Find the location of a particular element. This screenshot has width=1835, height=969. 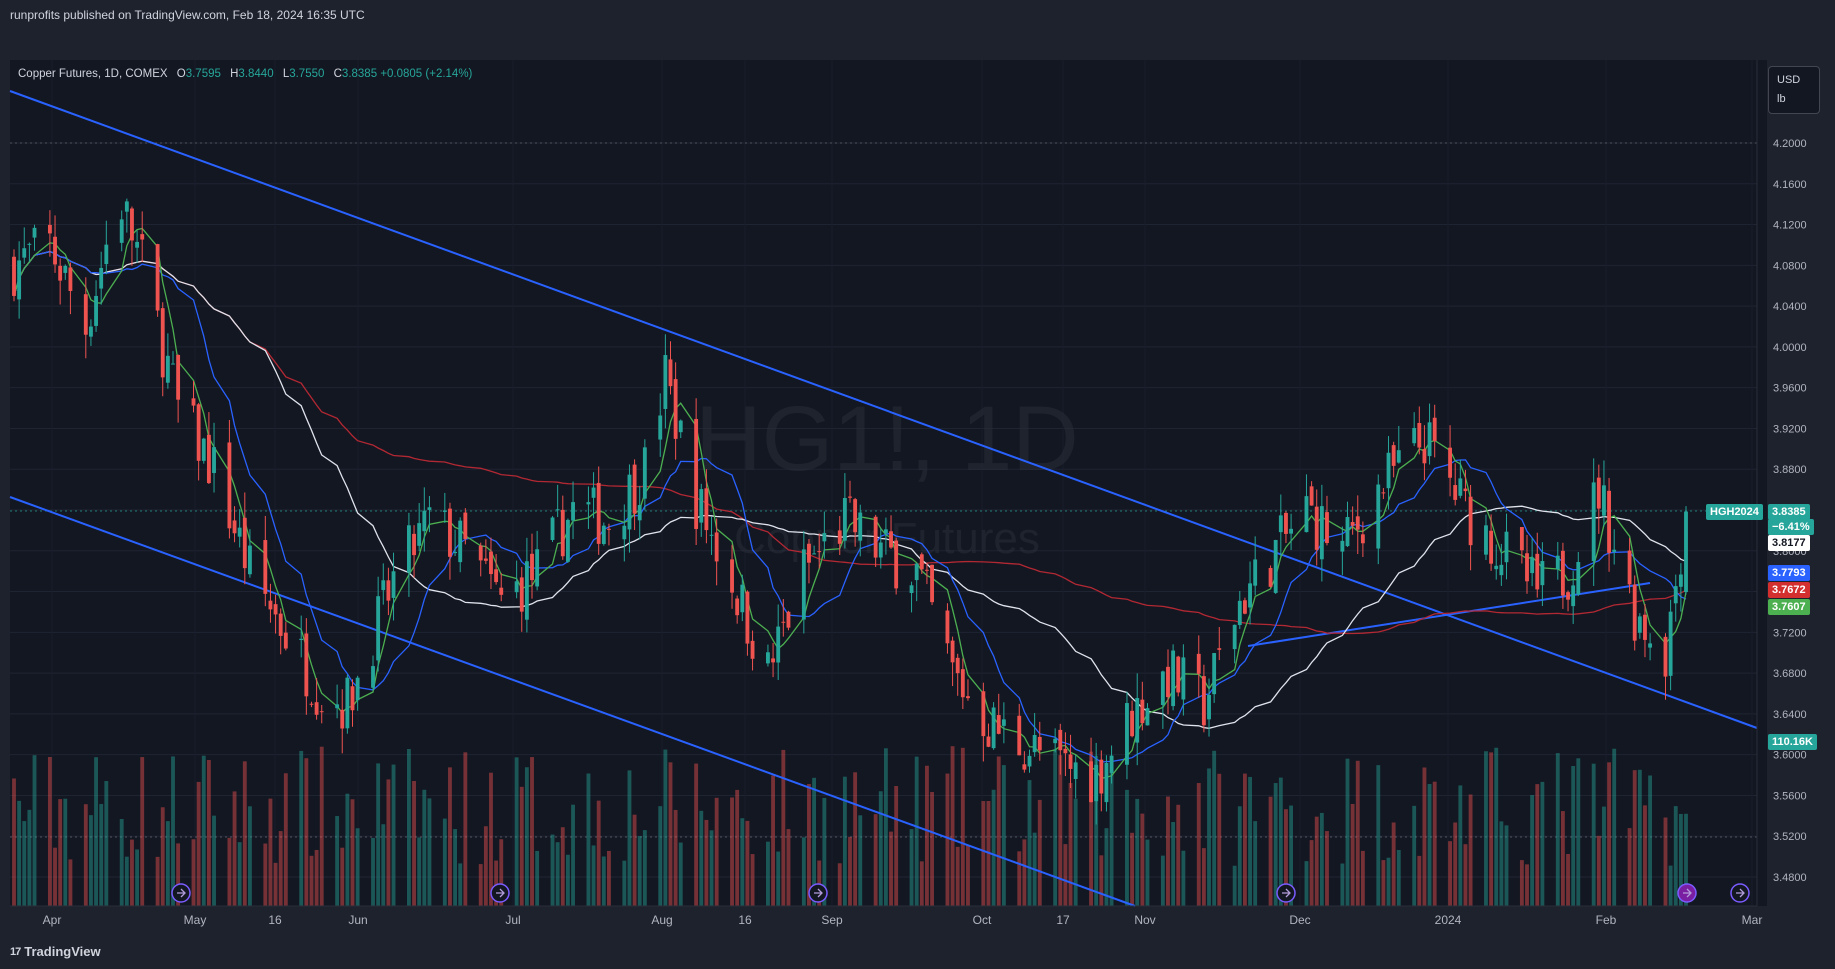

ma-blue-tag: 3.7793 is located at coordinates (1789, 573).